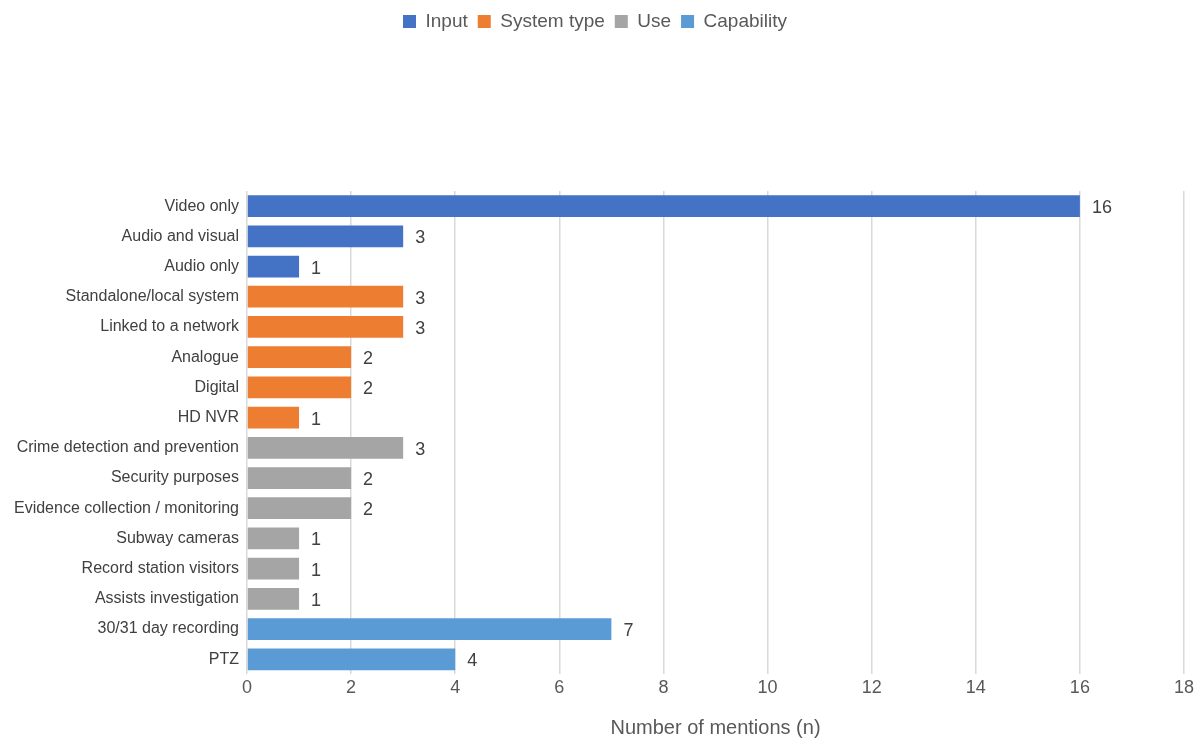 This screenshot has height=746, width=1200. I want to click on data-label: 16, so click(1101, 207).